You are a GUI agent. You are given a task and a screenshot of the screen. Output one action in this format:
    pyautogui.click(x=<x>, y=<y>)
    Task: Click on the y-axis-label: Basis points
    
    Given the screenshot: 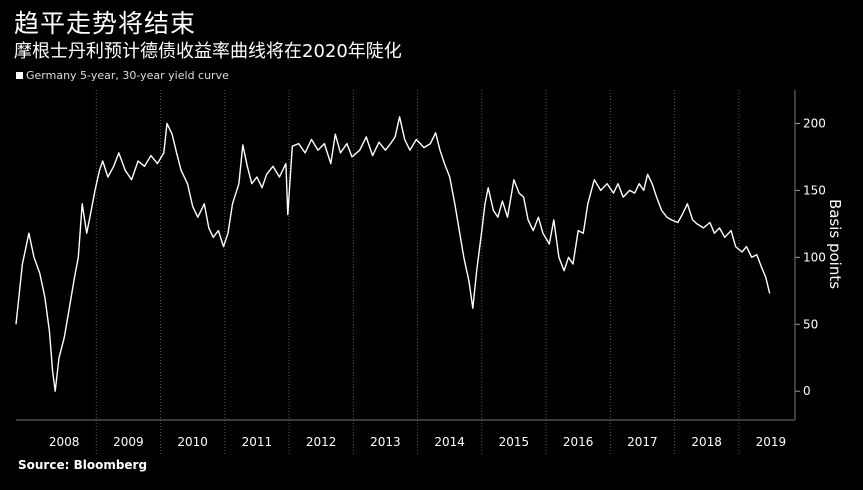 What is the action you would take?
    pyautogui.click(x=835, y=244)
    